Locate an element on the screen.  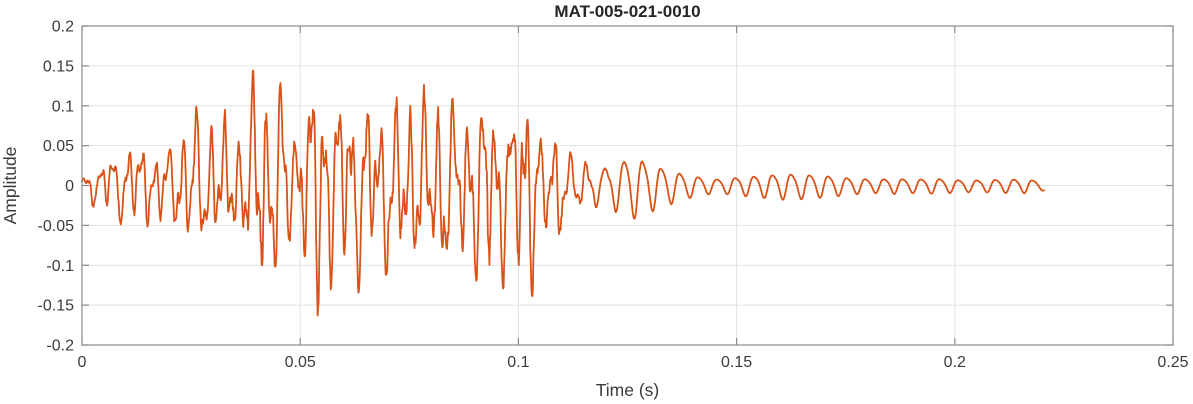
y-tick-label: -0.1 is located at coordinates (60, 266).